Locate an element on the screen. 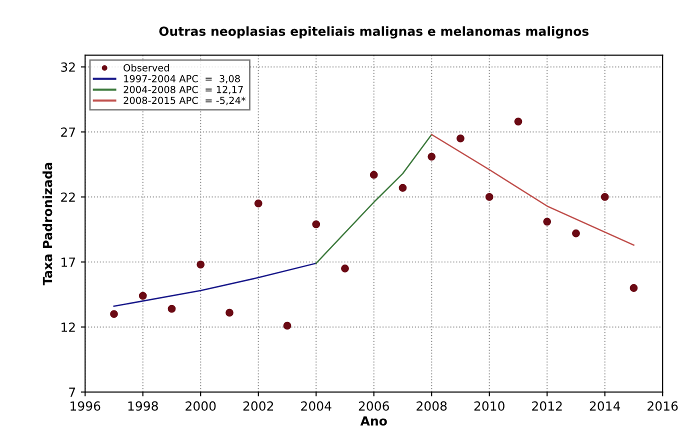 This screenshot has height=428, width=681. legend-label: 1997-2004 APC = 3,08 is located at coordinates (182, 79).